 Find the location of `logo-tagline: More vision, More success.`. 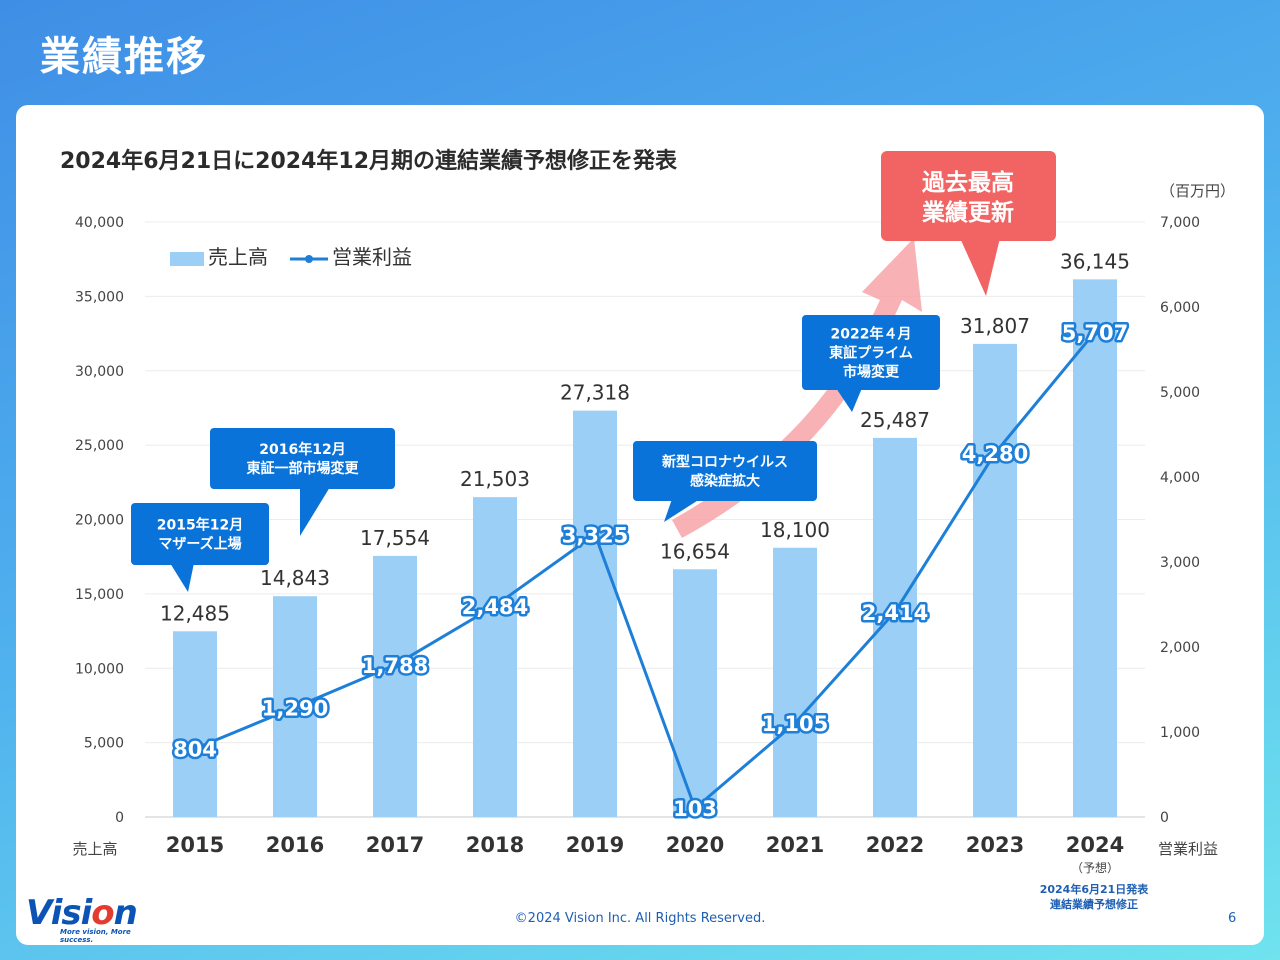

logo-tagline: More vision, More success. is located at coordinates (95, 936).